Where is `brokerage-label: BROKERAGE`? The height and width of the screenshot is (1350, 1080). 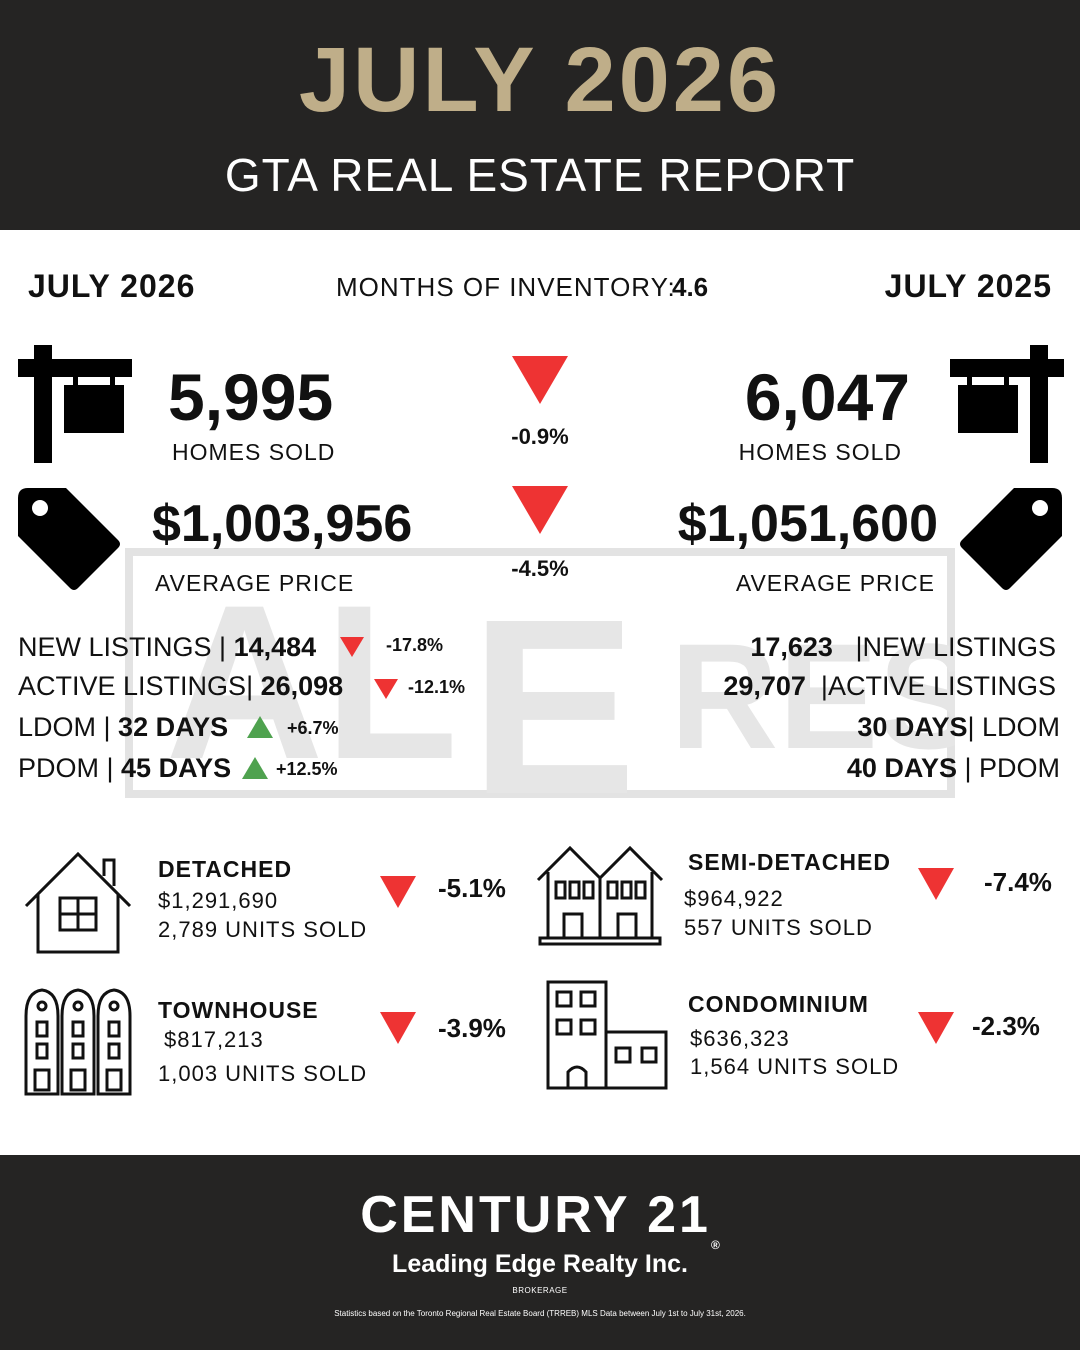 brokerage-label: BROKERAGE is located at coordinates (540, 1290).